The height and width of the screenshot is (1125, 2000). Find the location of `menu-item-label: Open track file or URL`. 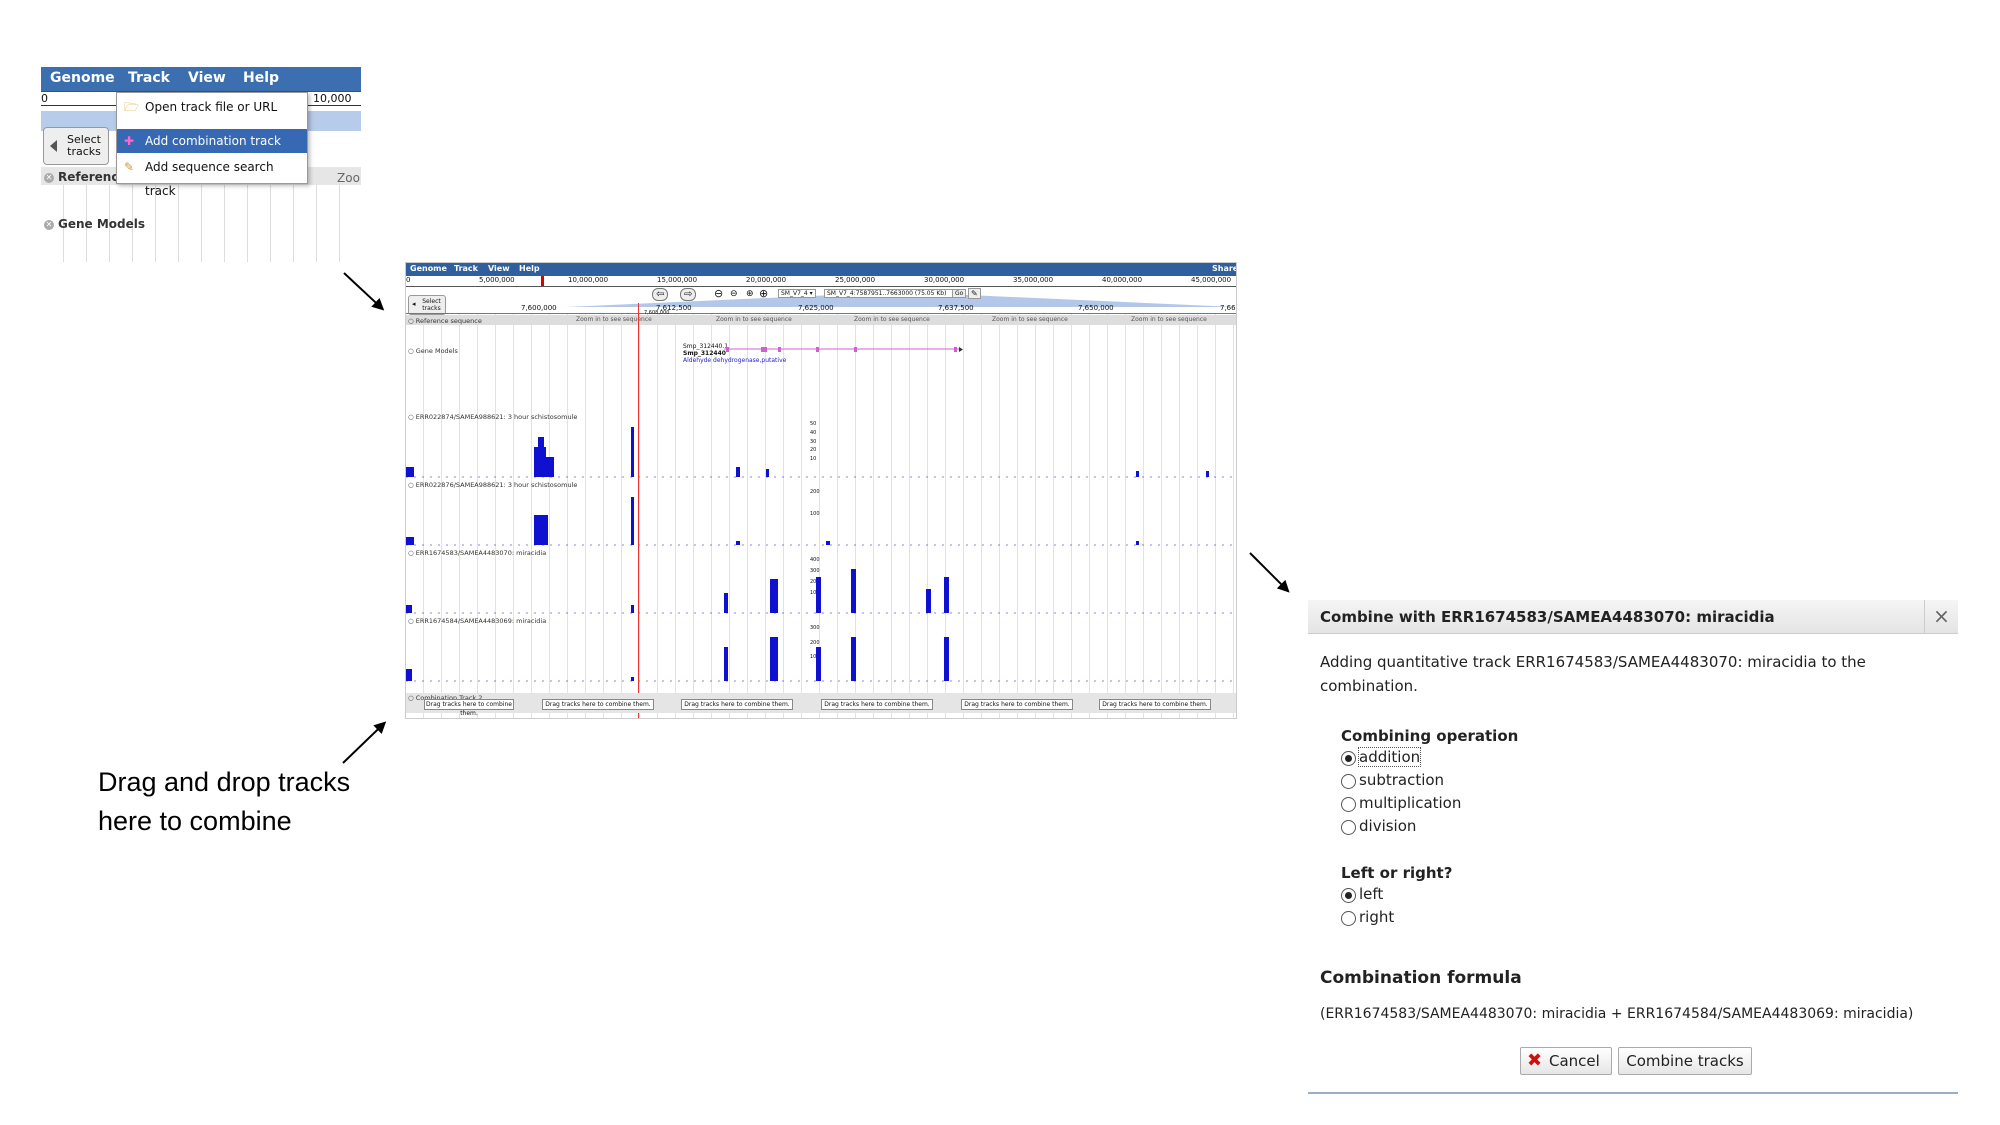

menu-item-label: Open track file or URL is located at coordinates (211, 107).